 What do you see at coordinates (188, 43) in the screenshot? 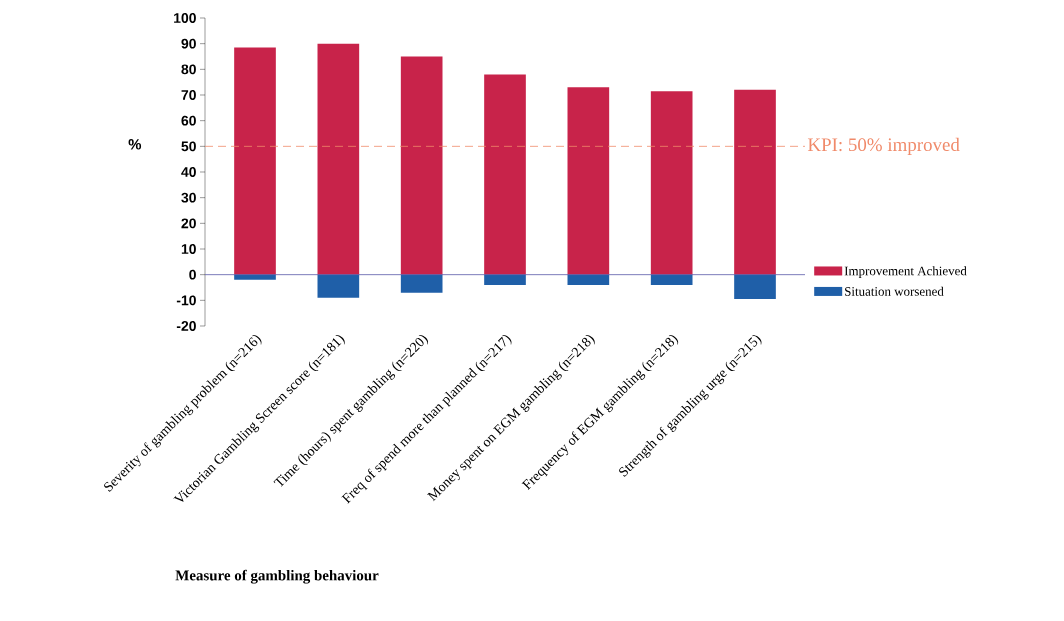
I see `y-tick-label: 90` at bounding box center [188, 43].